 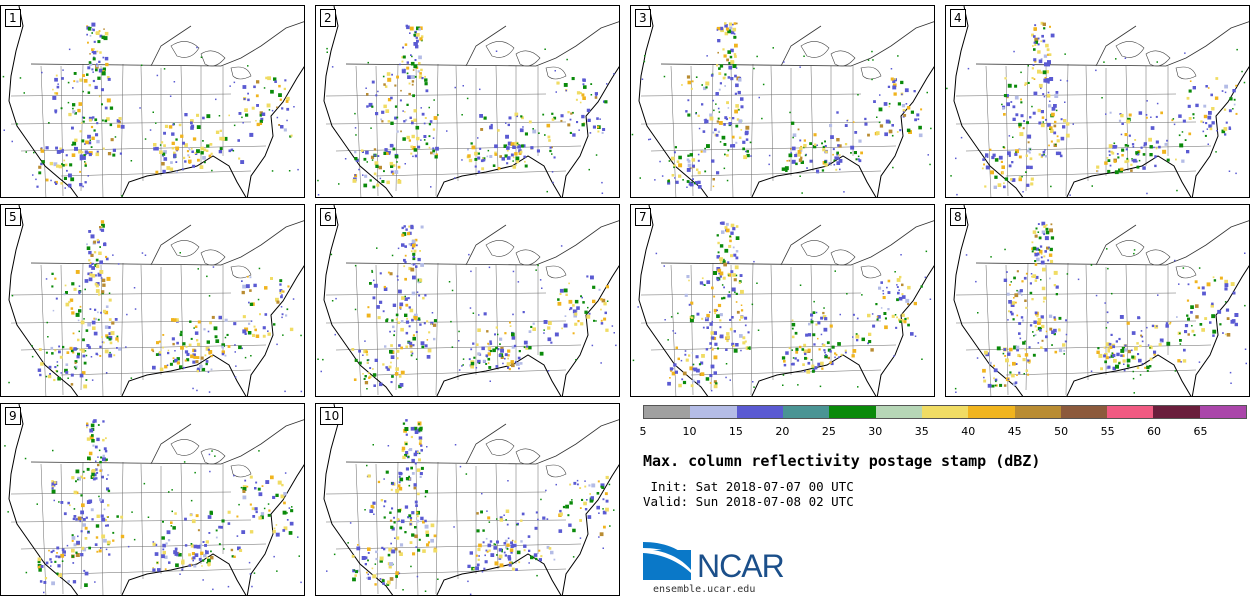 I want to click on website-url: ensemble.ucar.edu, so click(x=704, y=589).